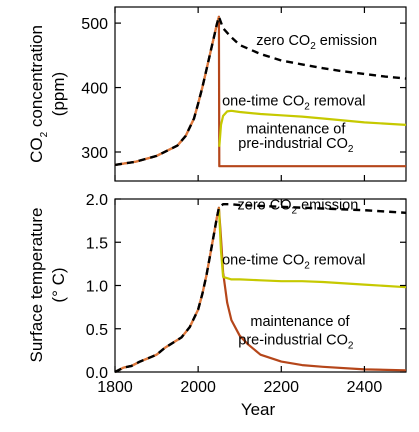 The width and height of the screenshot is (419, 432). I want to click on xtick-label: 2000, so click(198, 387).